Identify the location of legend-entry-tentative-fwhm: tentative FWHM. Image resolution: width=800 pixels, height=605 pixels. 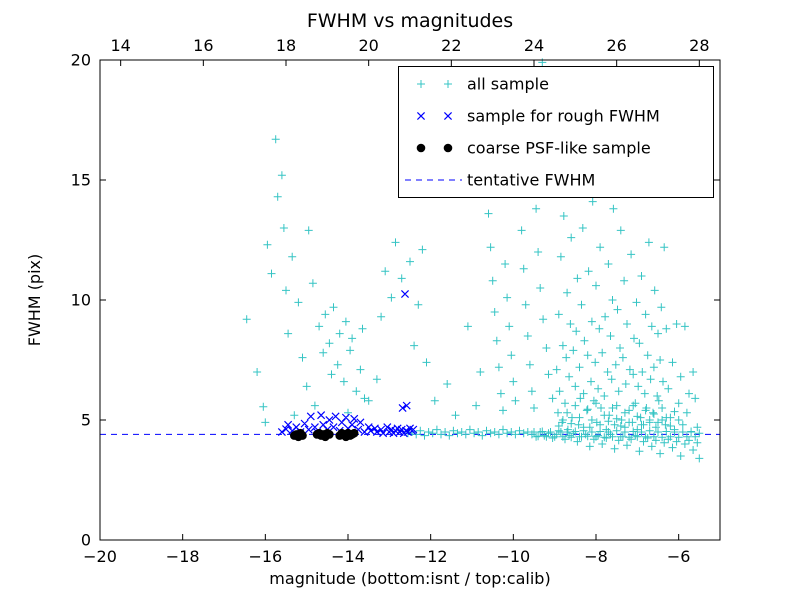
(500, 180).